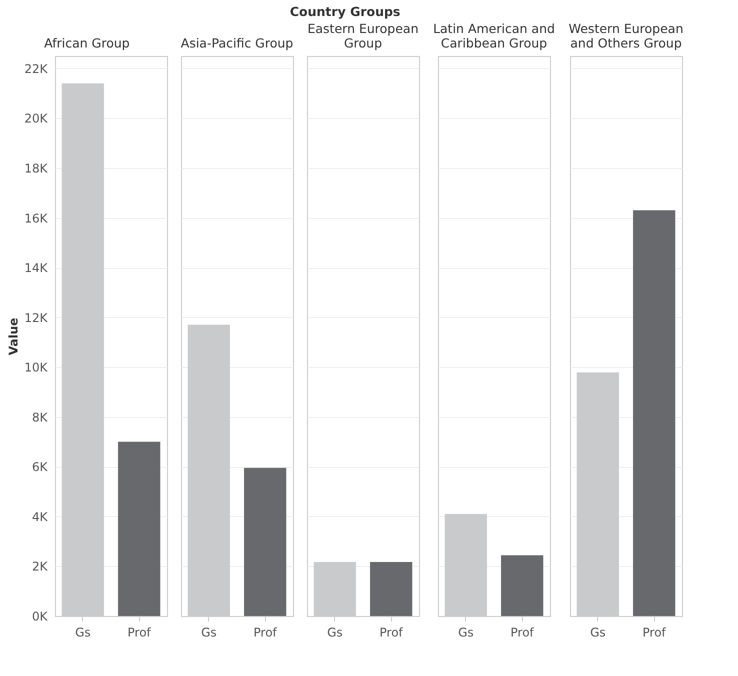 This screenshot has width=738, height=676. What do you see at coordinates (36, 69) in the screenshot?
I see `y-tick-label: 22K` at bounding box center [36, 69].